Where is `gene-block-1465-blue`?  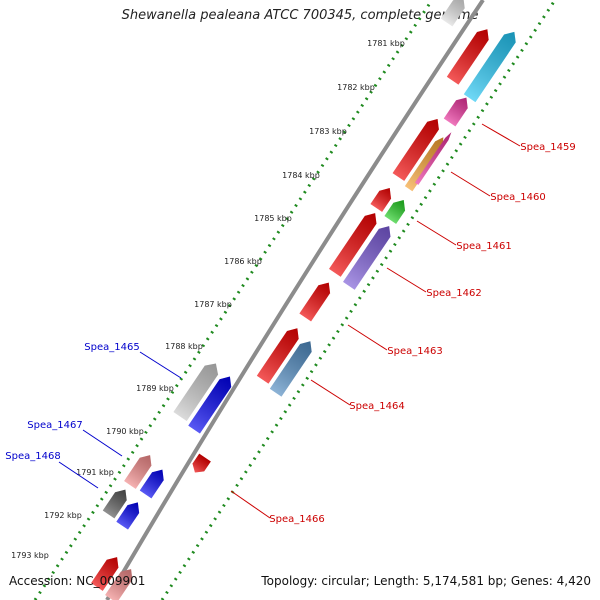
gene-block-1465-blue is located at coordinates (211, 403).